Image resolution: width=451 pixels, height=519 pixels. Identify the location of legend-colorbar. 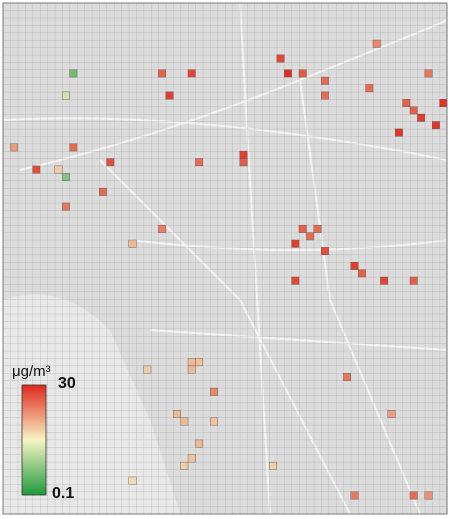
(34, 440).